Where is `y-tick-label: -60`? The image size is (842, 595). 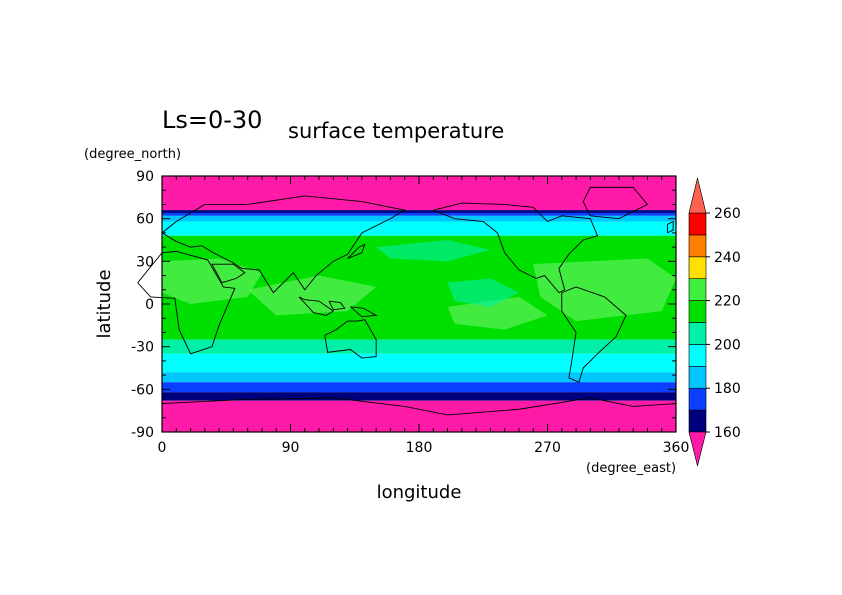 y-tick-label: -60 is located at coordinates (142, 390).